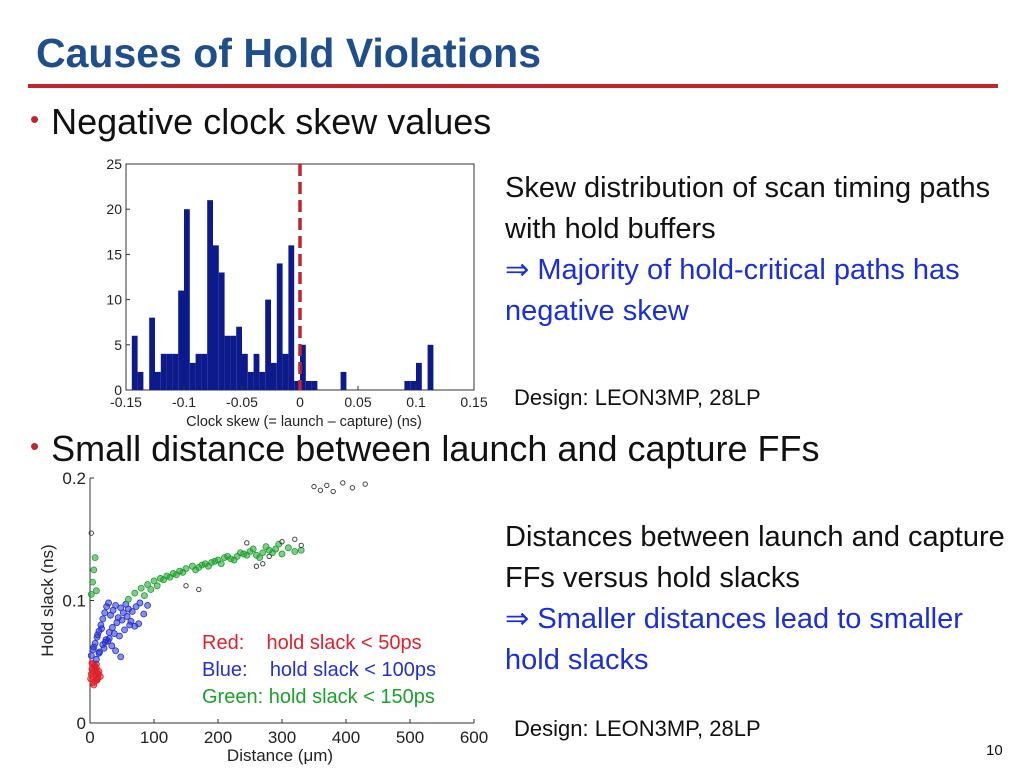 This screenshot has width=1024, height=768. I want to click on y-tick-label: 10, so click(114, 300).